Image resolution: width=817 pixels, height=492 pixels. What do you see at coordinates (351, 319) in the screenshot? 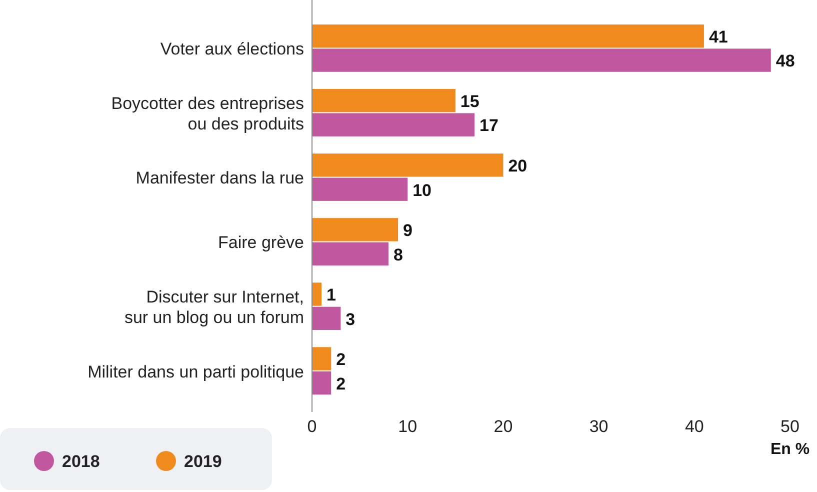
I see `data-label: 3` at bounding box center [351, 319].